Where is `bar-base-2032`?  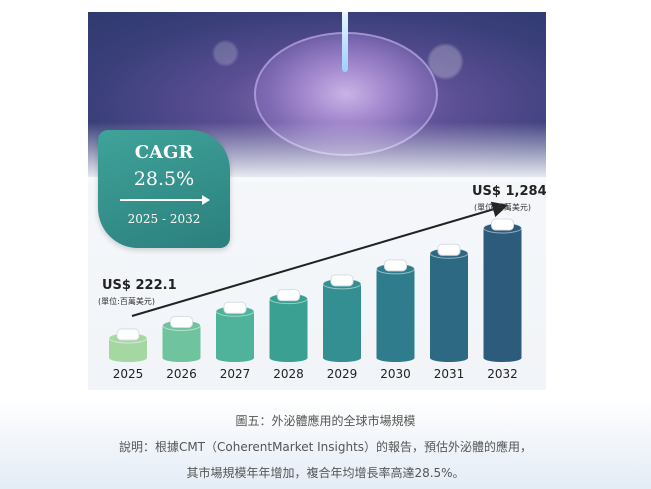
bar-base-2032 is located at coordinates (502, 358).